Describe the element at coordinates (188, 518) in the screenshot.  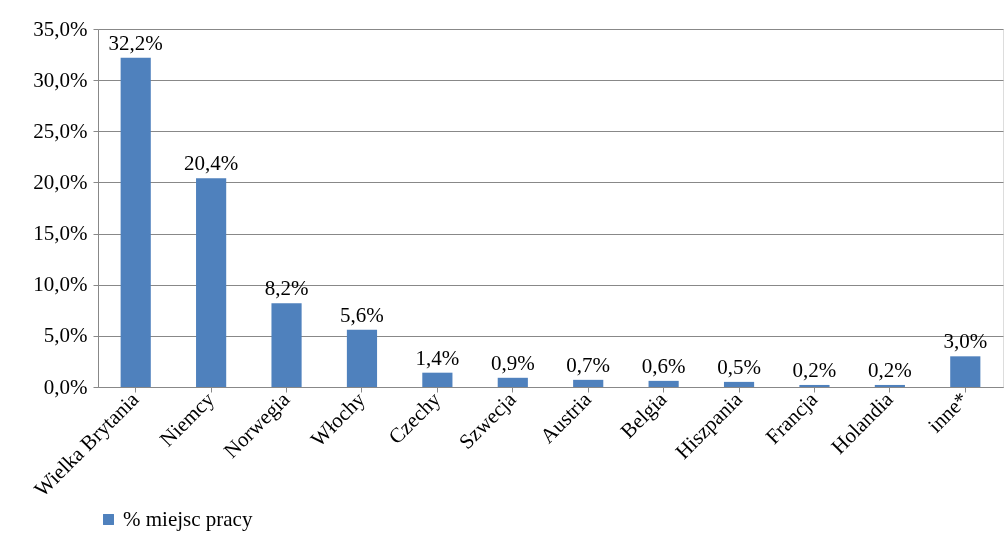
I see `legend-label: % miejsc pracy` at that location.